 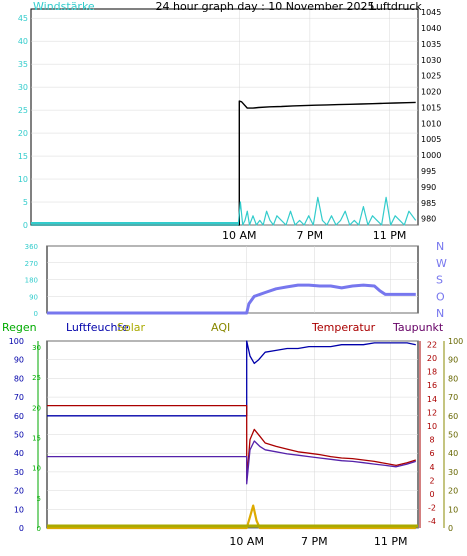 I want to click on direction-degree-label: 360, so click(x=31, y=247).